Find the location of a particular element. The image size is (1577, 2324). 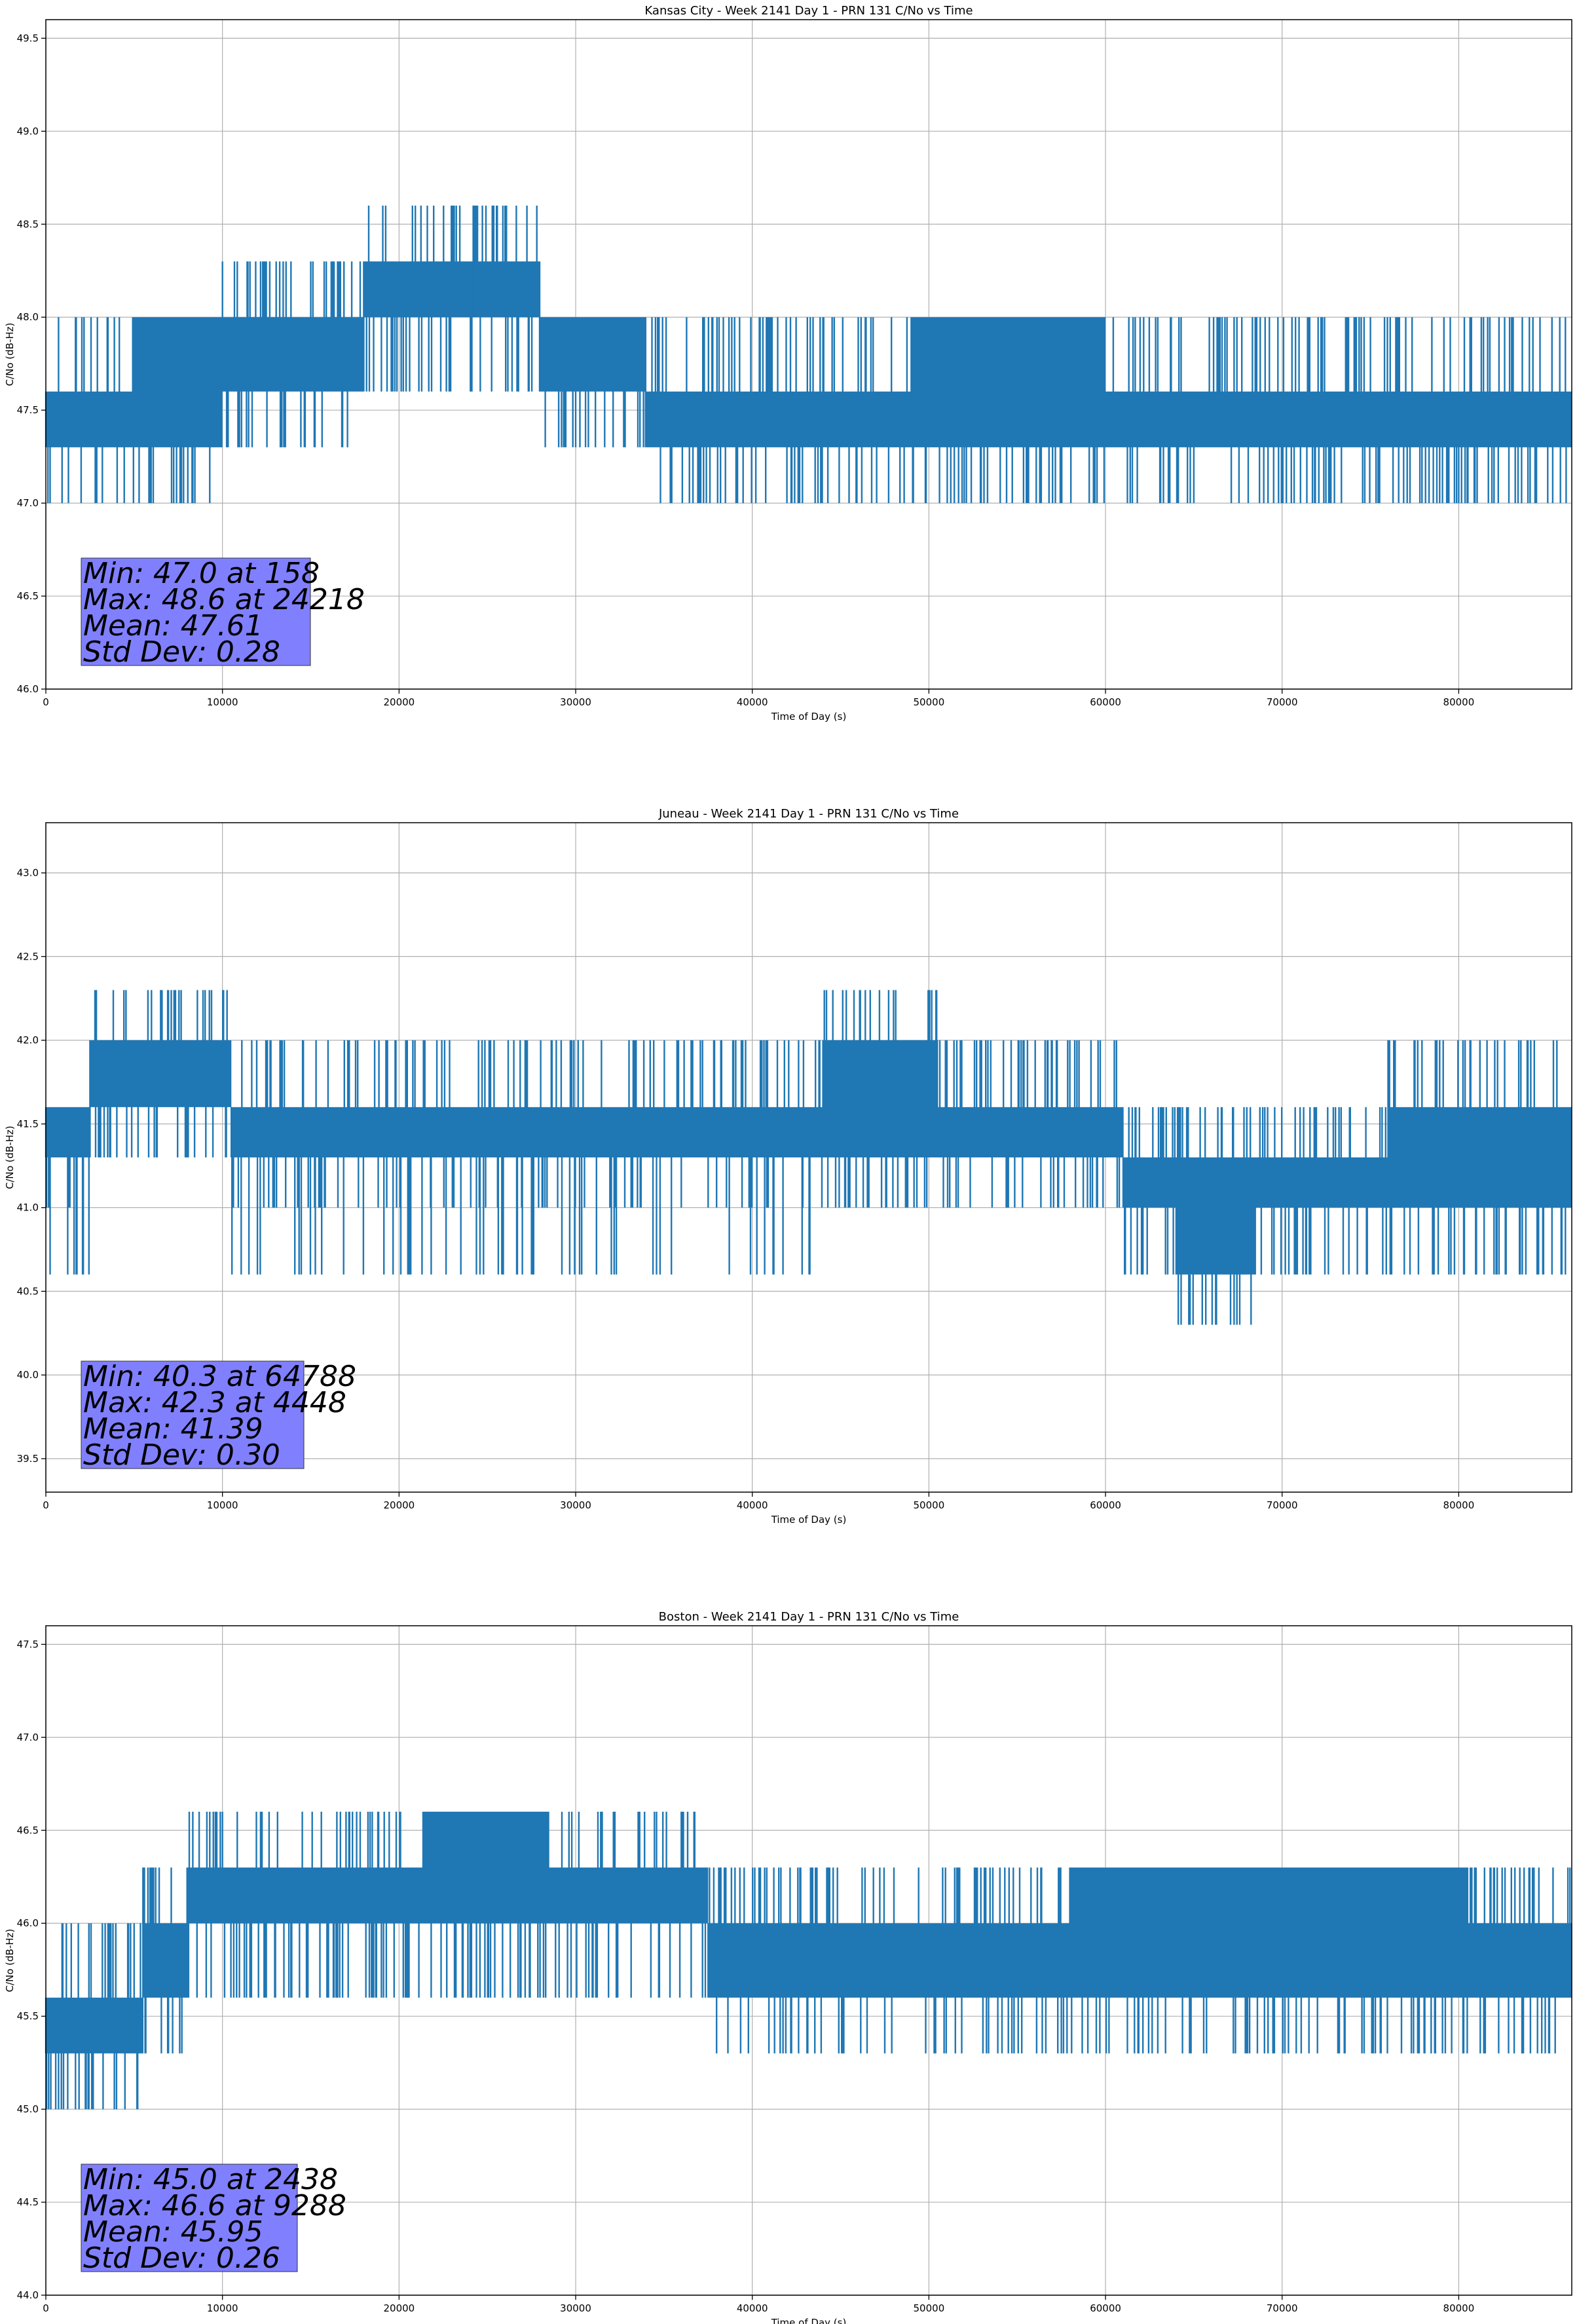

stats-line: Min: 45.0 at 2438 is located at coordinates (210, 2179).